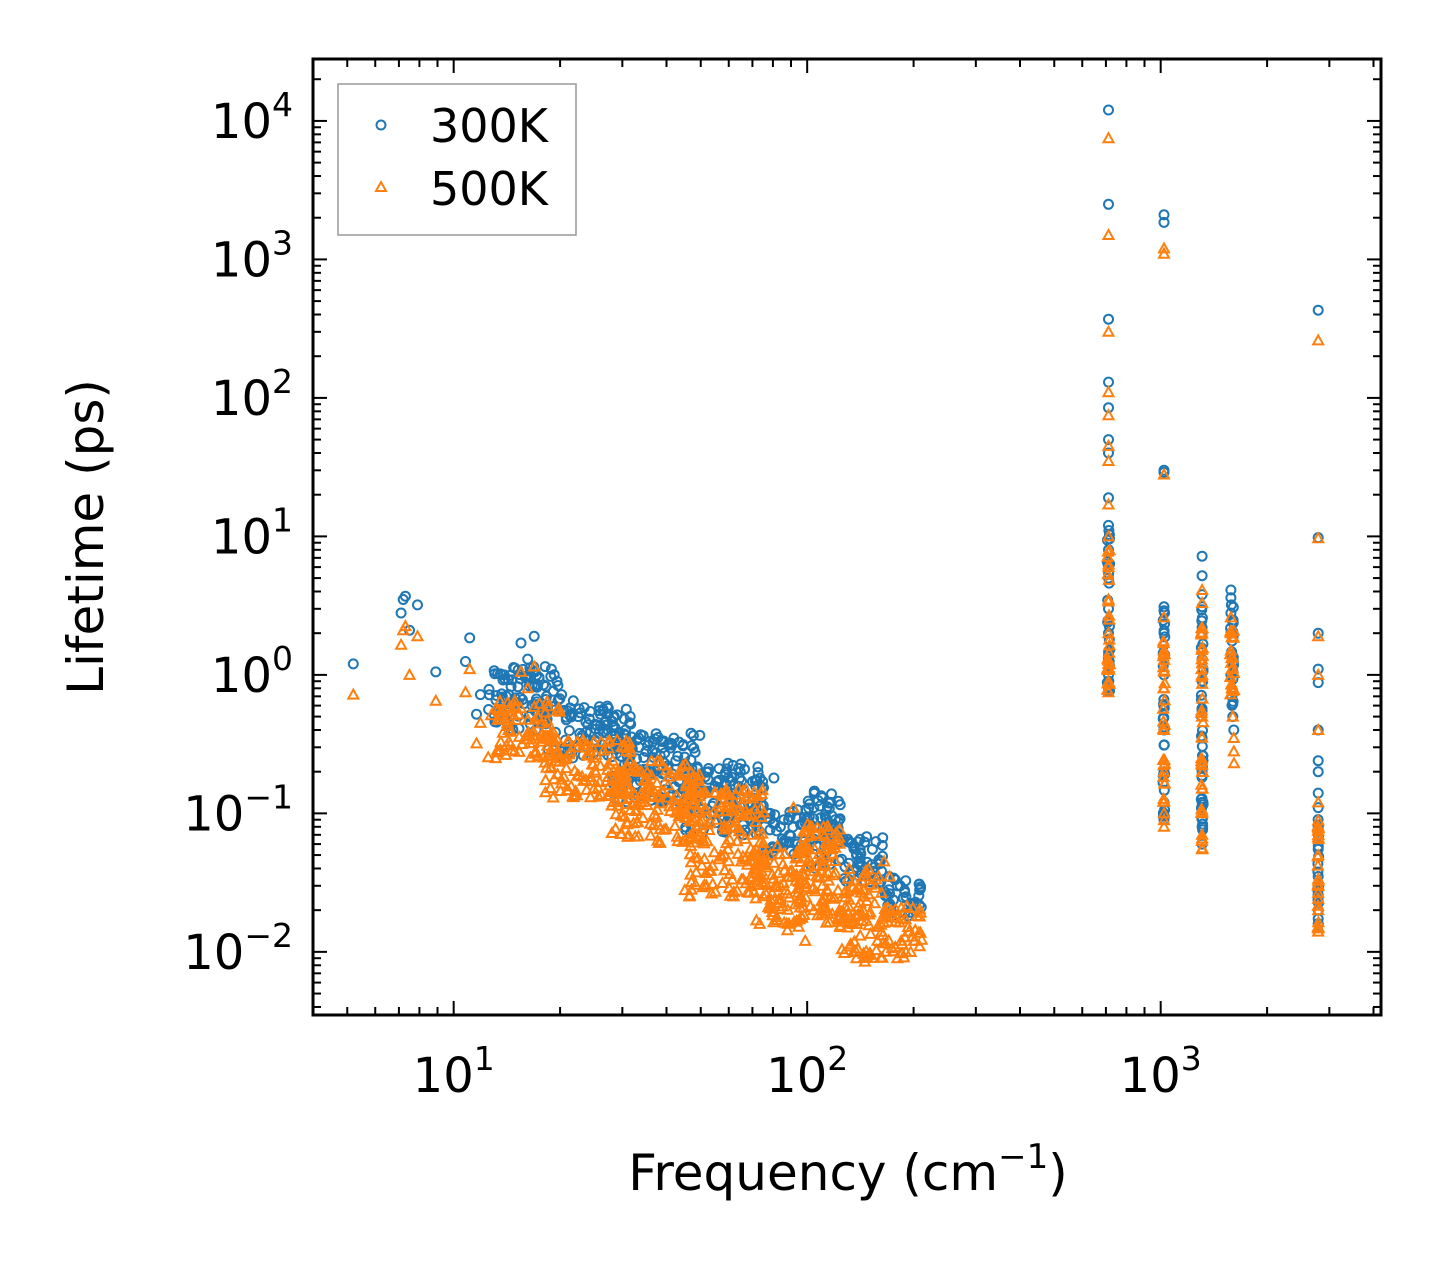 The image size is (1442, 1265). Describe the element at coordinates (848, 1169) in the screenshot. I see `x-axis-label: Frequency (cm−1)` at that location.